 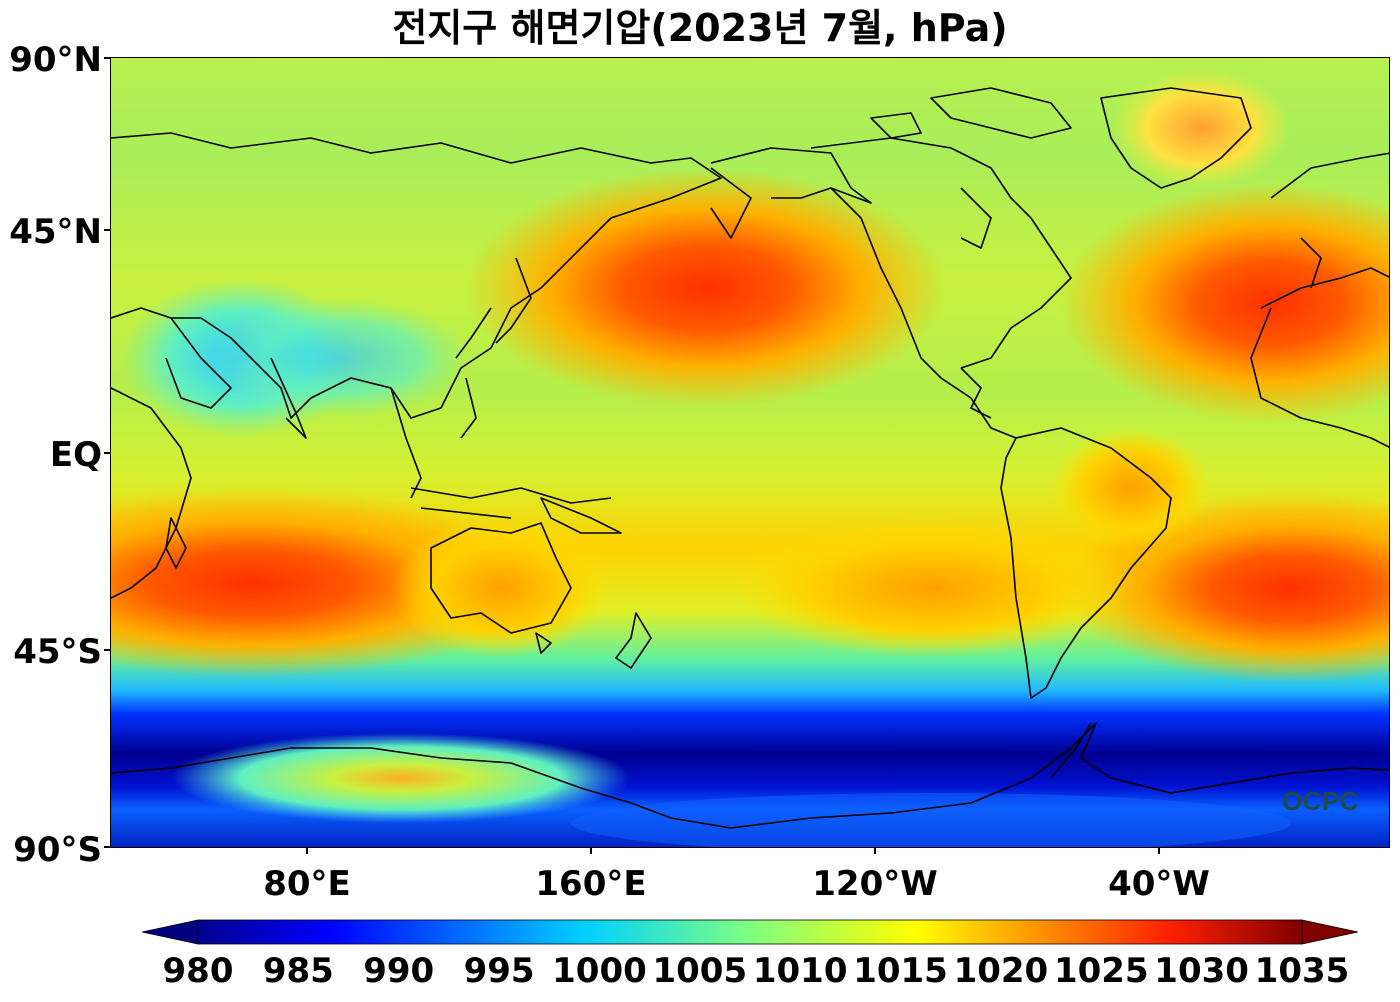 What do you see at coordinates (1302, 971) in the screenshot?
I see `colorbar-tick-label: 1035` at bounding box center [1302, 971].